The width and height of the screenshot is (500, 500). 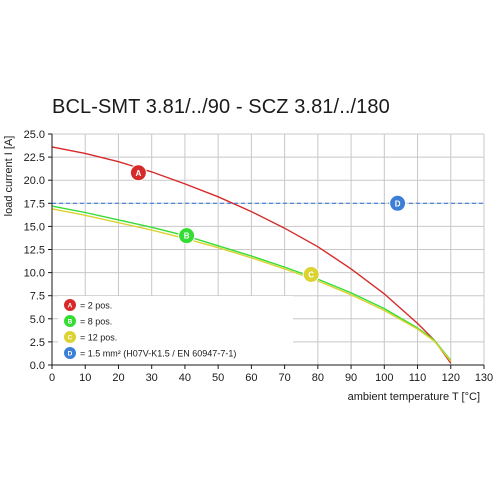 I want to click on legend-marker-c-letter: C, so click(x=70, y=337).